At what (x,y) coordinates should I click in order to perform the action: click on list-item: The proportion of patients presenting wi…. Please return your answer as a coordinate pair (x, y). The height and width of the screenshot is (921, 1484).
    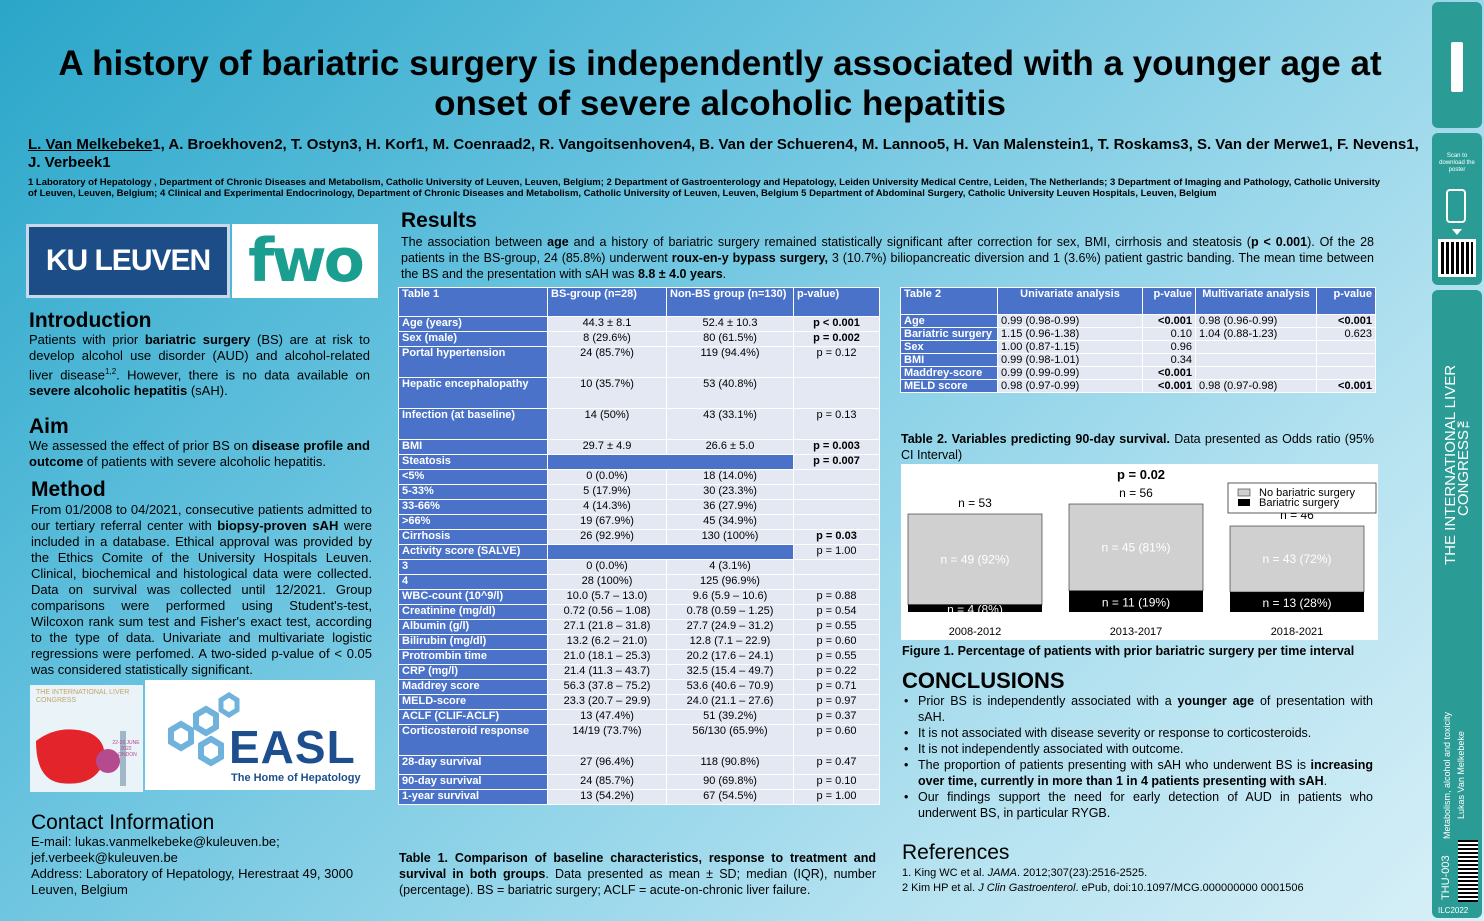
    Looking at the image, I should click on (1137, 773).